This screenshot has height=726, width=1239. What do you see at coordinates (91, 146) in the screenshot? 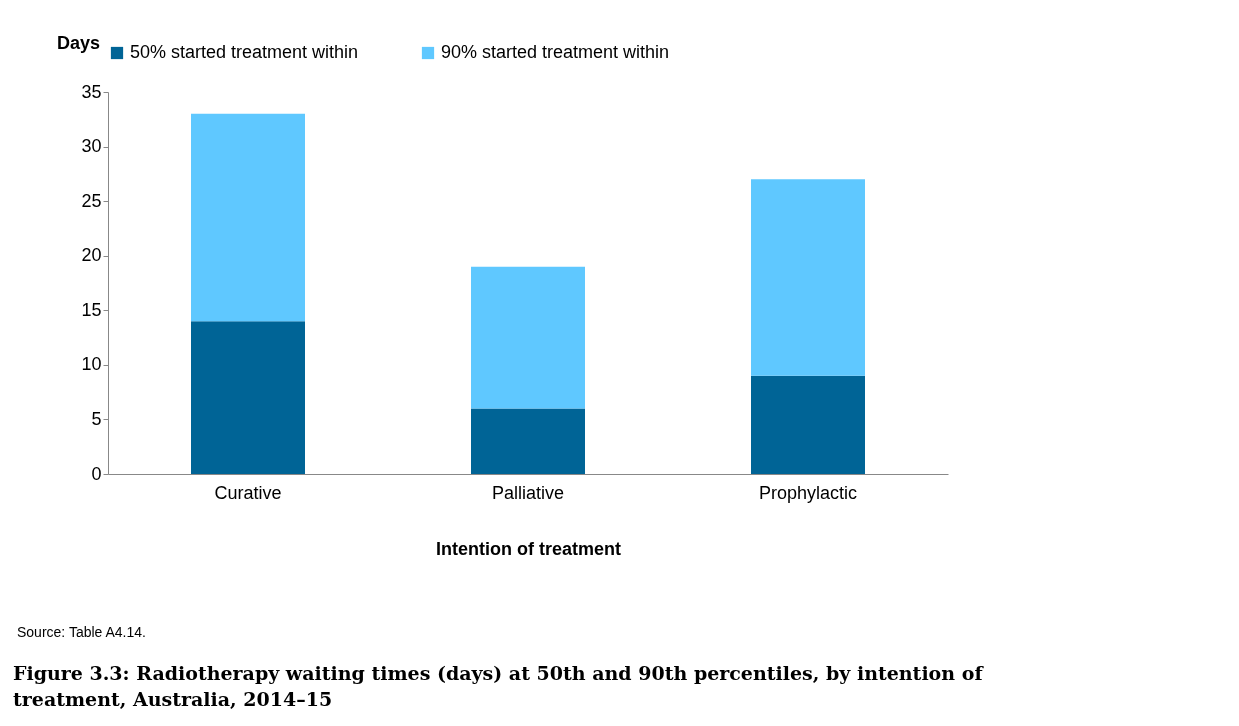
I see `y-tick-label: 30` at bounding box center [91, 146].